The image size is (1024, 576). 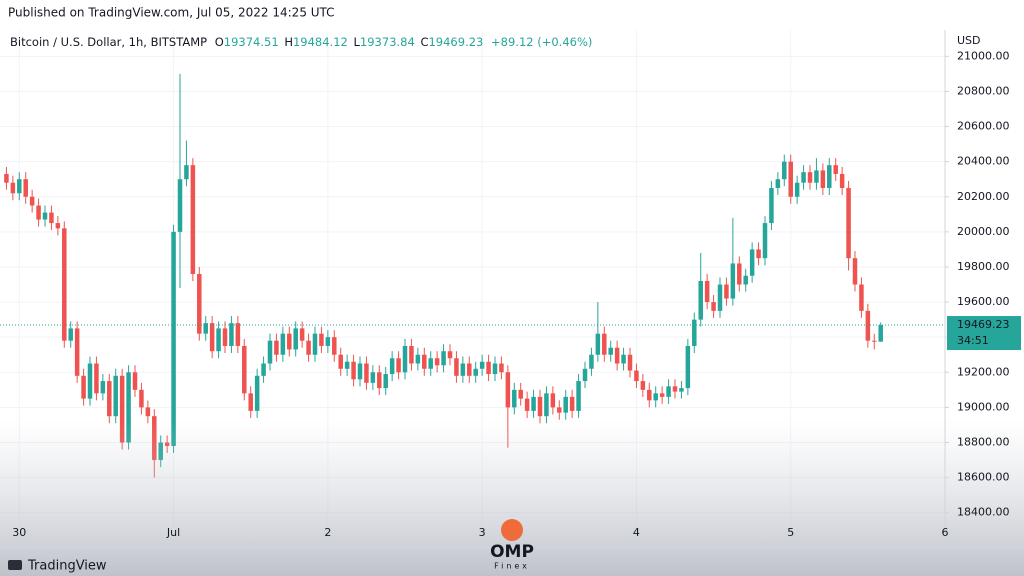 What do you see at coordinates (67, 566) in the screenshot?
I see `brand-name: TradingView` at bounding box center [67, 566].